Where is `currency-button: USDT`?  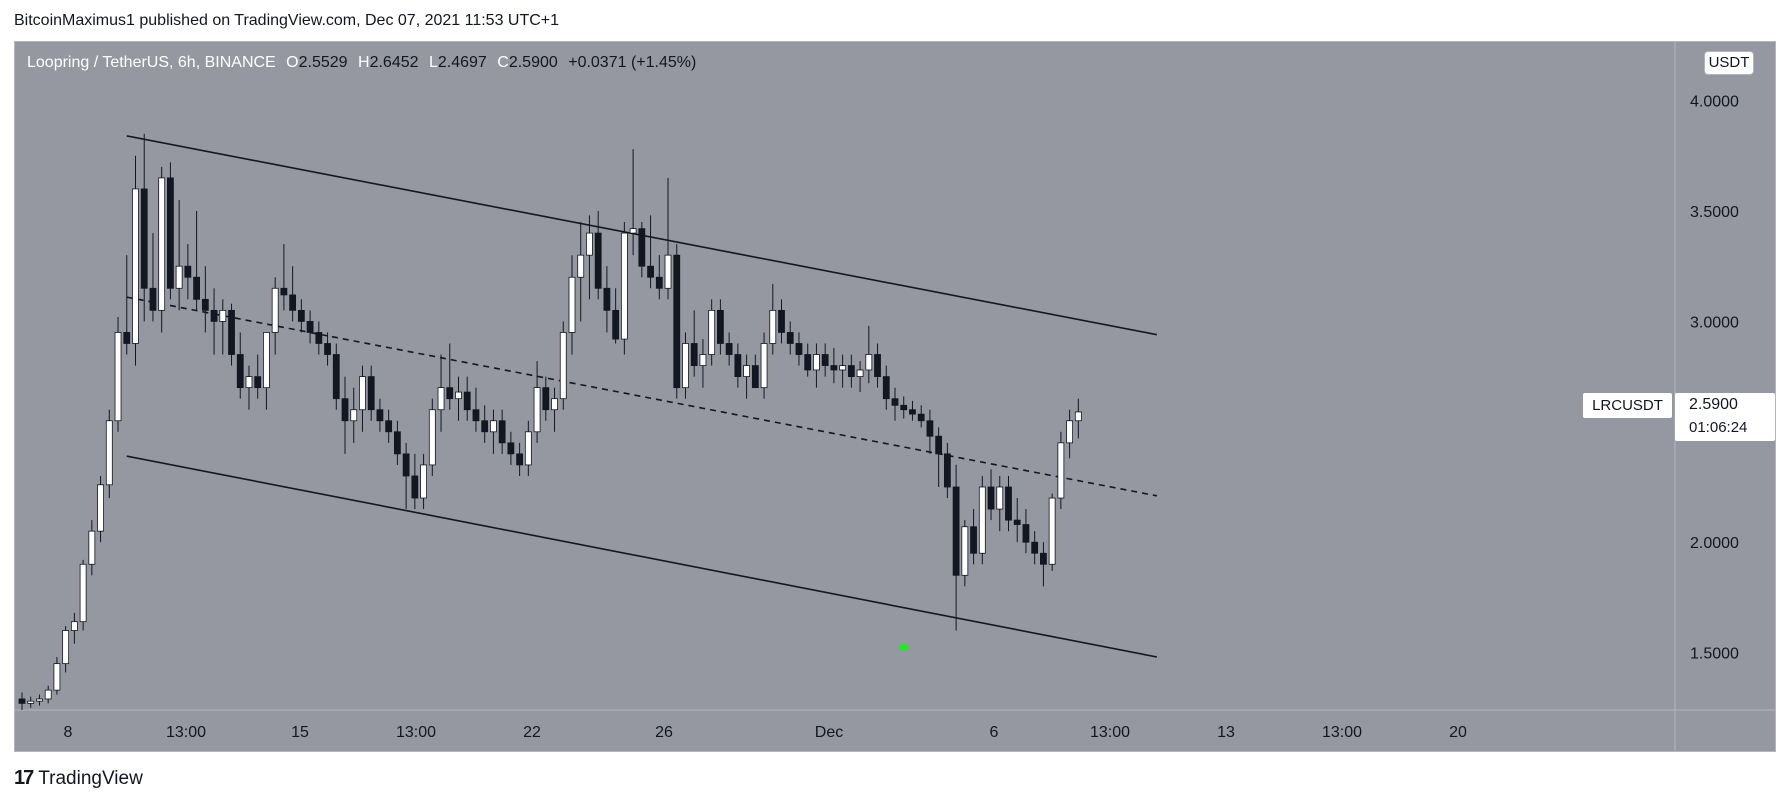
currency-button: USDT is located at coordinates (1729, 63).